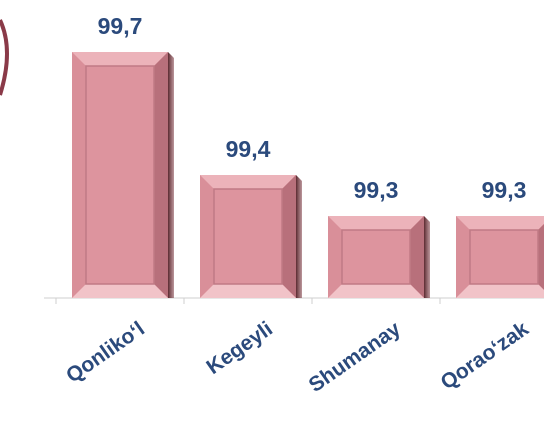 This screenshot has width=544, height=448. I want to click on x-tick-label: Qonliko‘l, so click(105, 352).